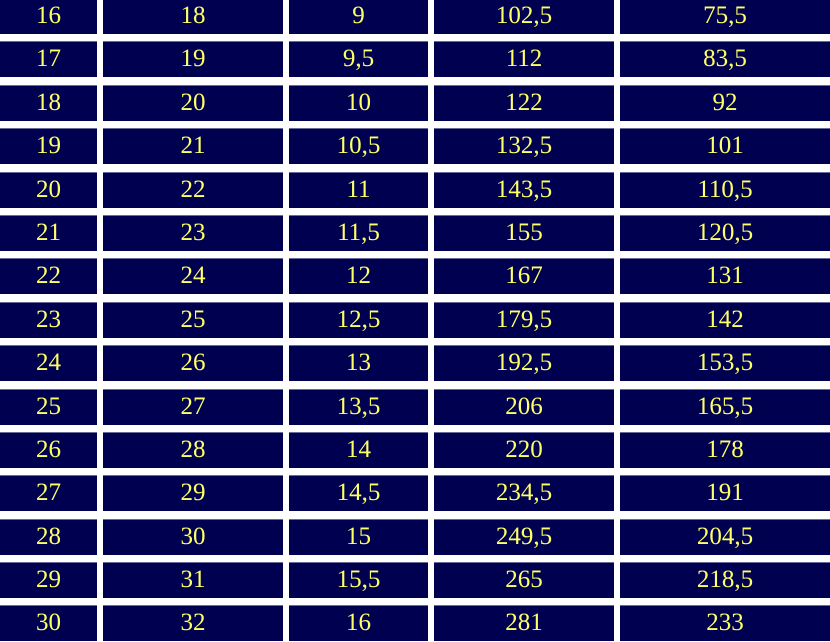 The height and width of the screenshot is (642, 830). What do you see at coordinates (524, 493) in the screenshot?
I see `table-cell: 234,5` at bounding box center [524, 493].